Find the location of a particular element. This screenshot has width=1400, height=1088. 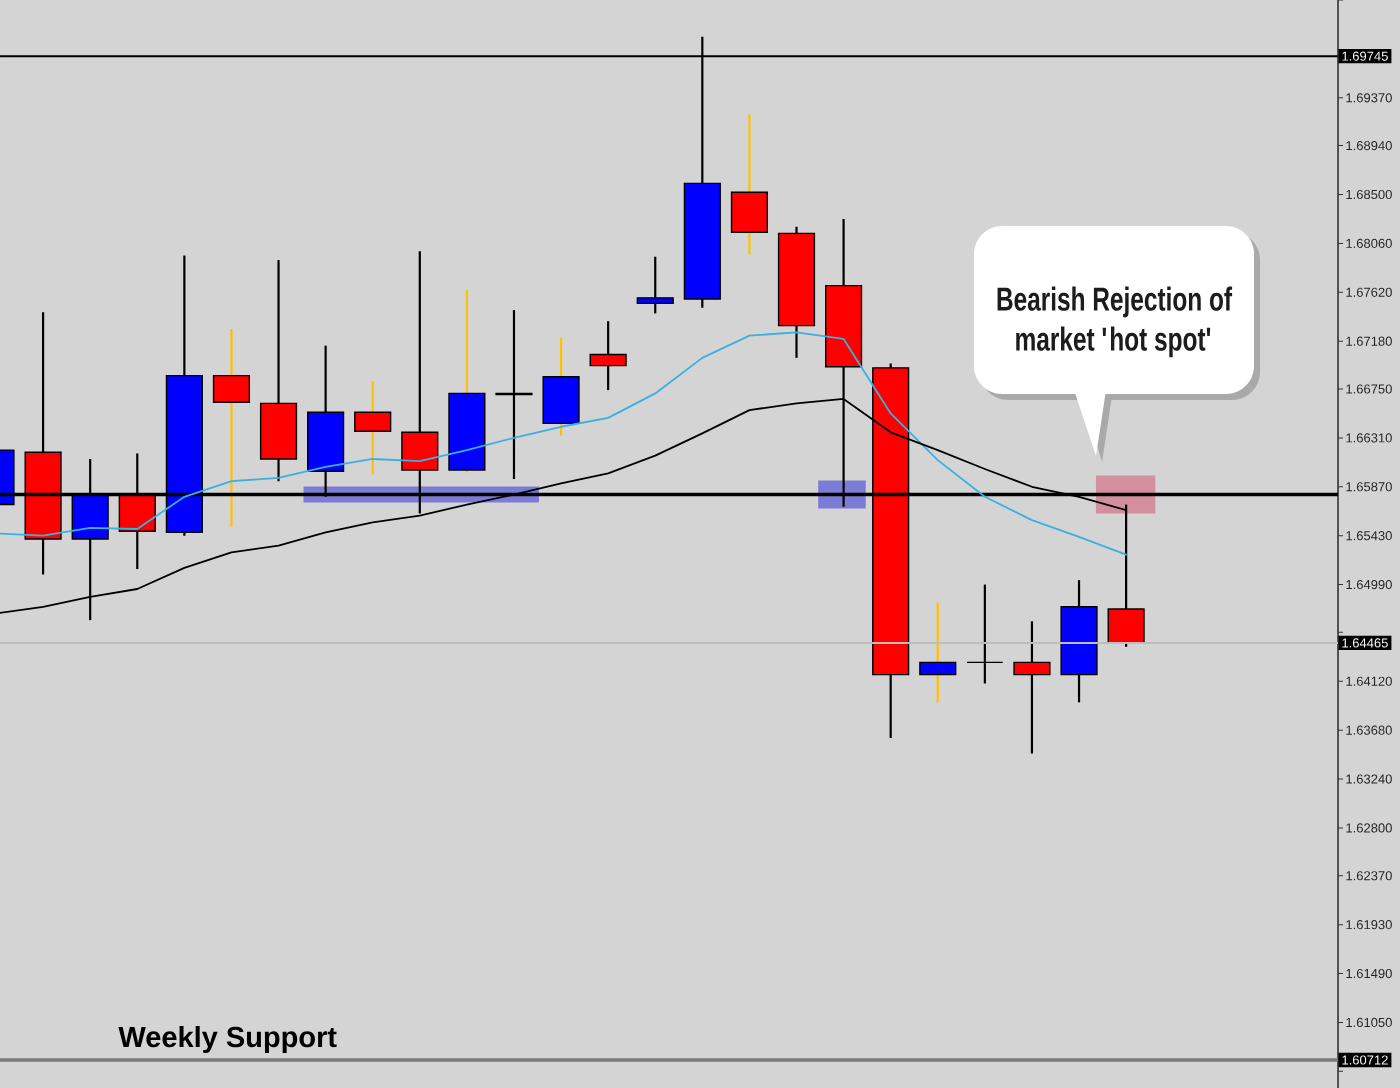

annotation: Weekly Support is located at coordinates (227, 1039).